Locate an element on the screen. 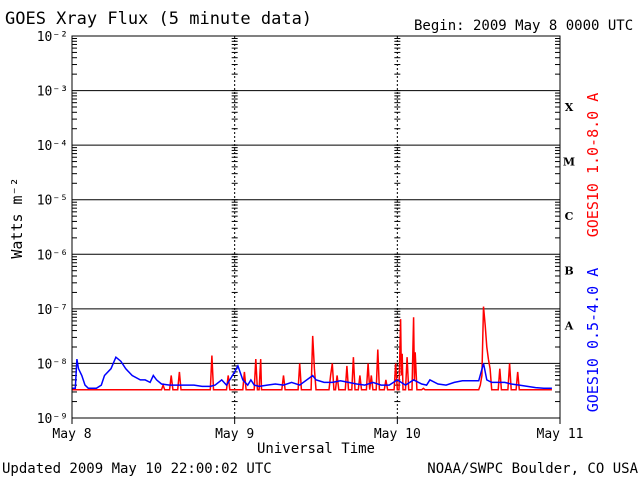 This screenshot has width=640, height=480. y-tick-label: 10⁻³ is located at coordinates (52, 92).